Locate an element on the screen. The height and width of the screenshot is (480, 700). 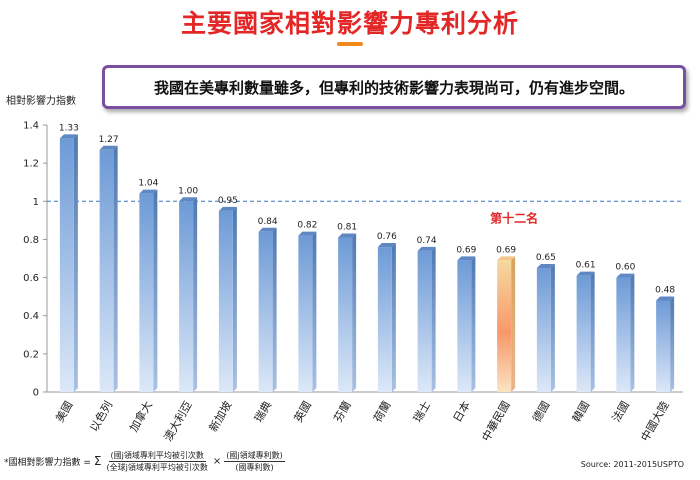
category-label: 荷蘭 is located at coordinates (382, 412).